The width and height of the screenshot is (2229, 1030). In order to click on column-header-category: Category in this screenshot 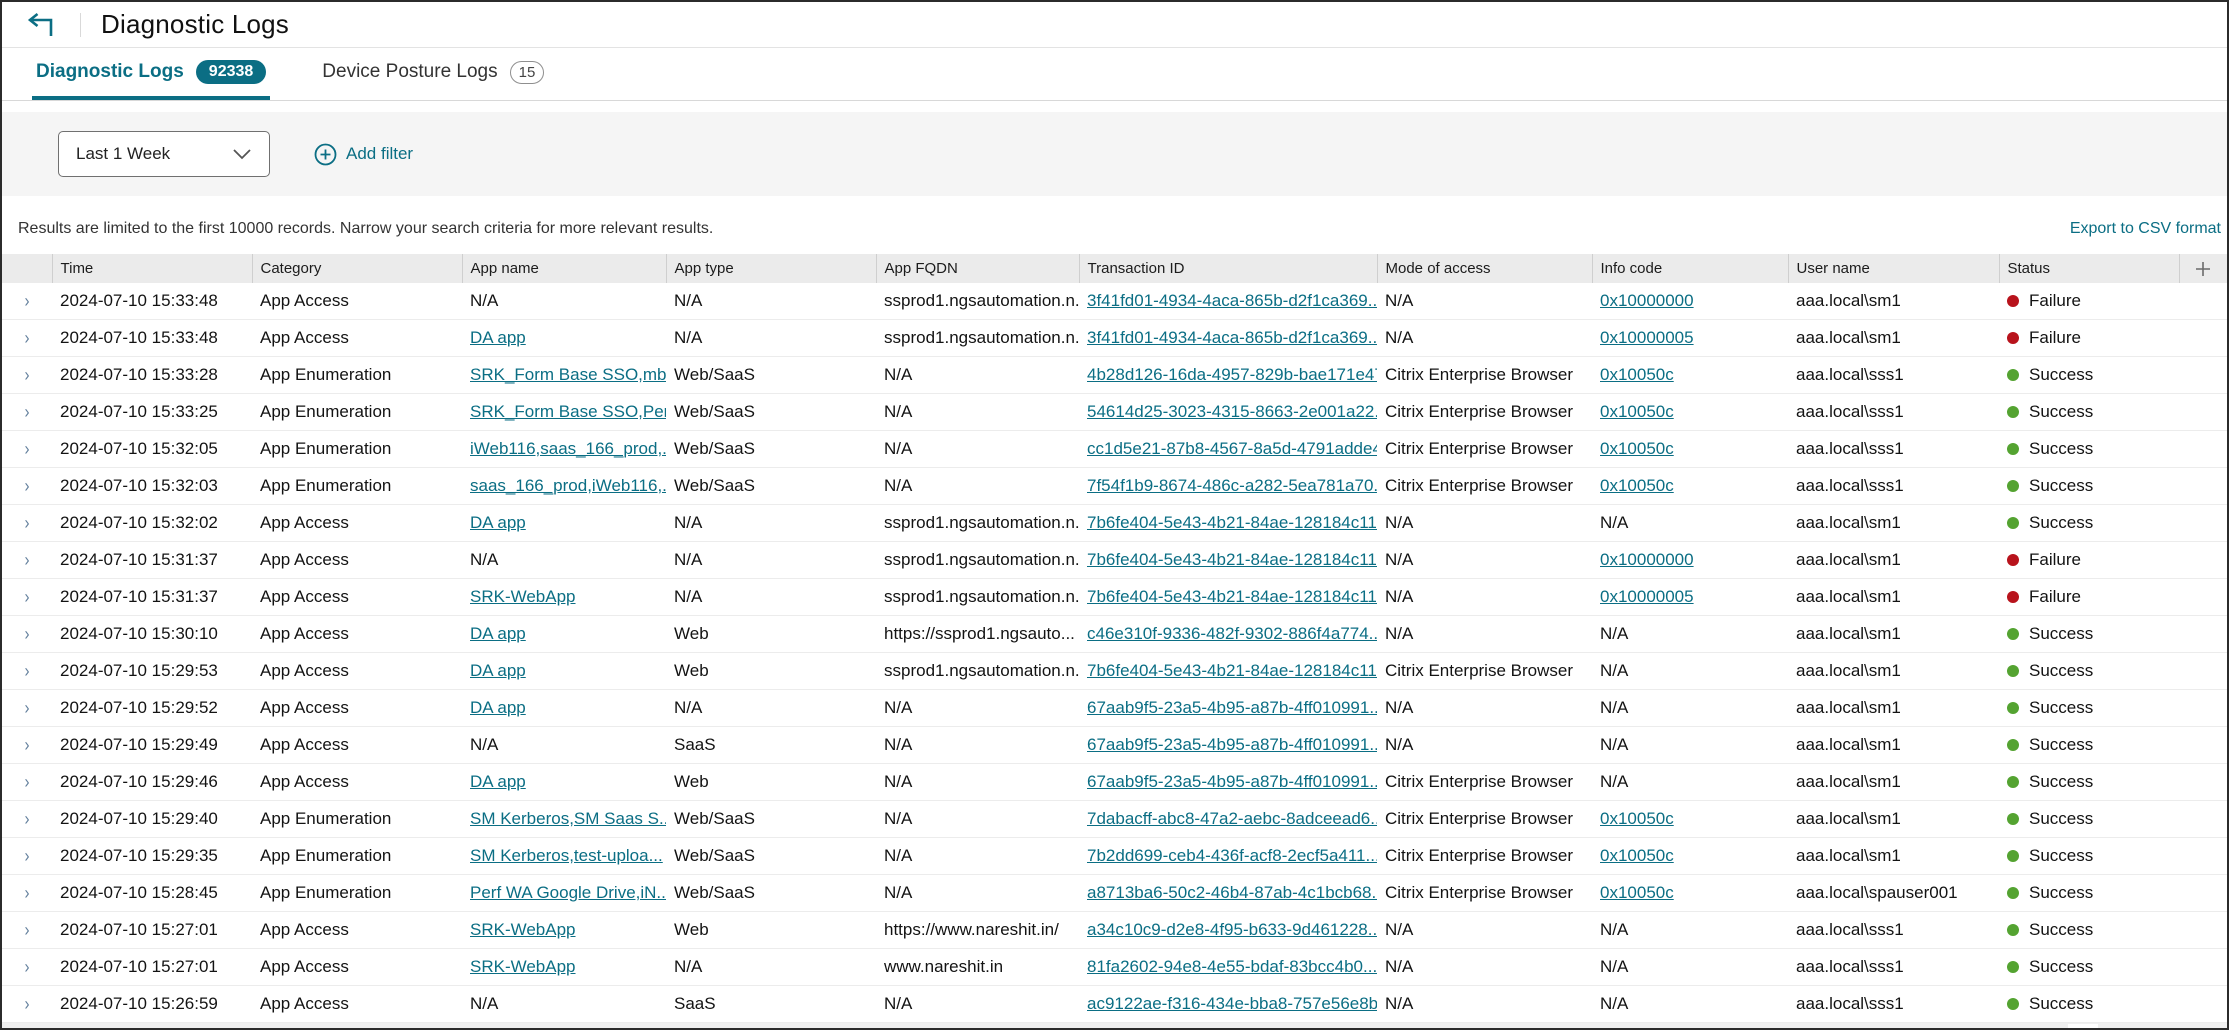, I will do `click(356, 268)`.